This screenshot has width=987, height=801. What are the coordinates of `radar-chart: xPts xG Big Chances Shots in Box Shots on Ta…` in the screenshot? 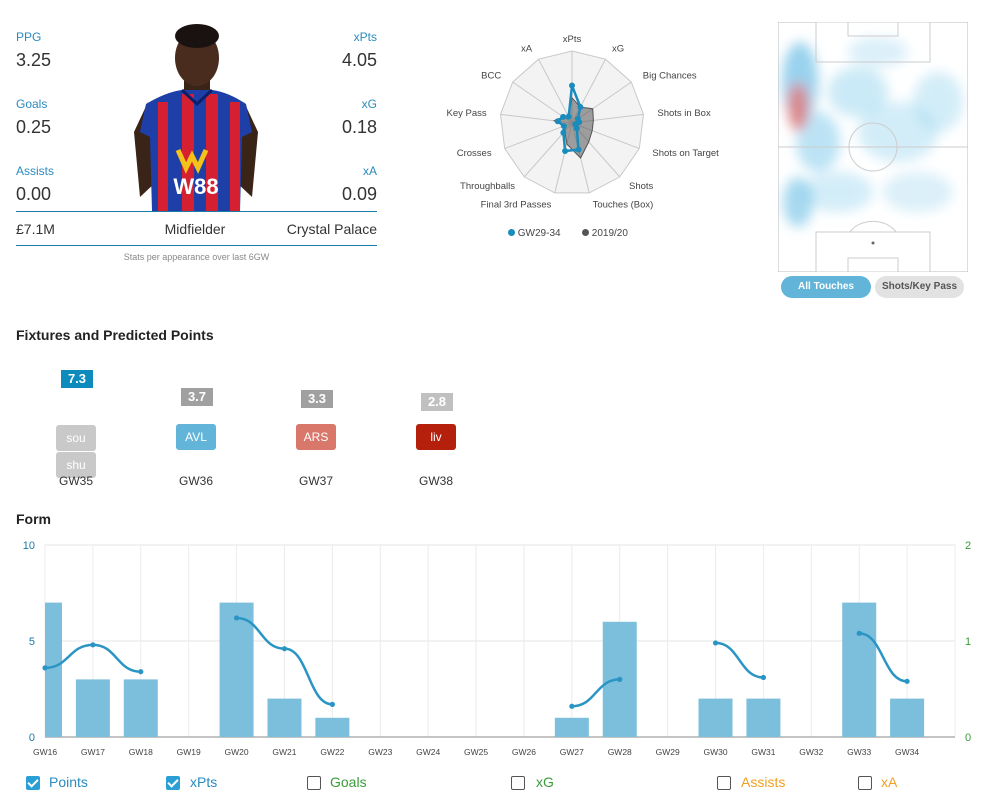 It's located at (582, 122).